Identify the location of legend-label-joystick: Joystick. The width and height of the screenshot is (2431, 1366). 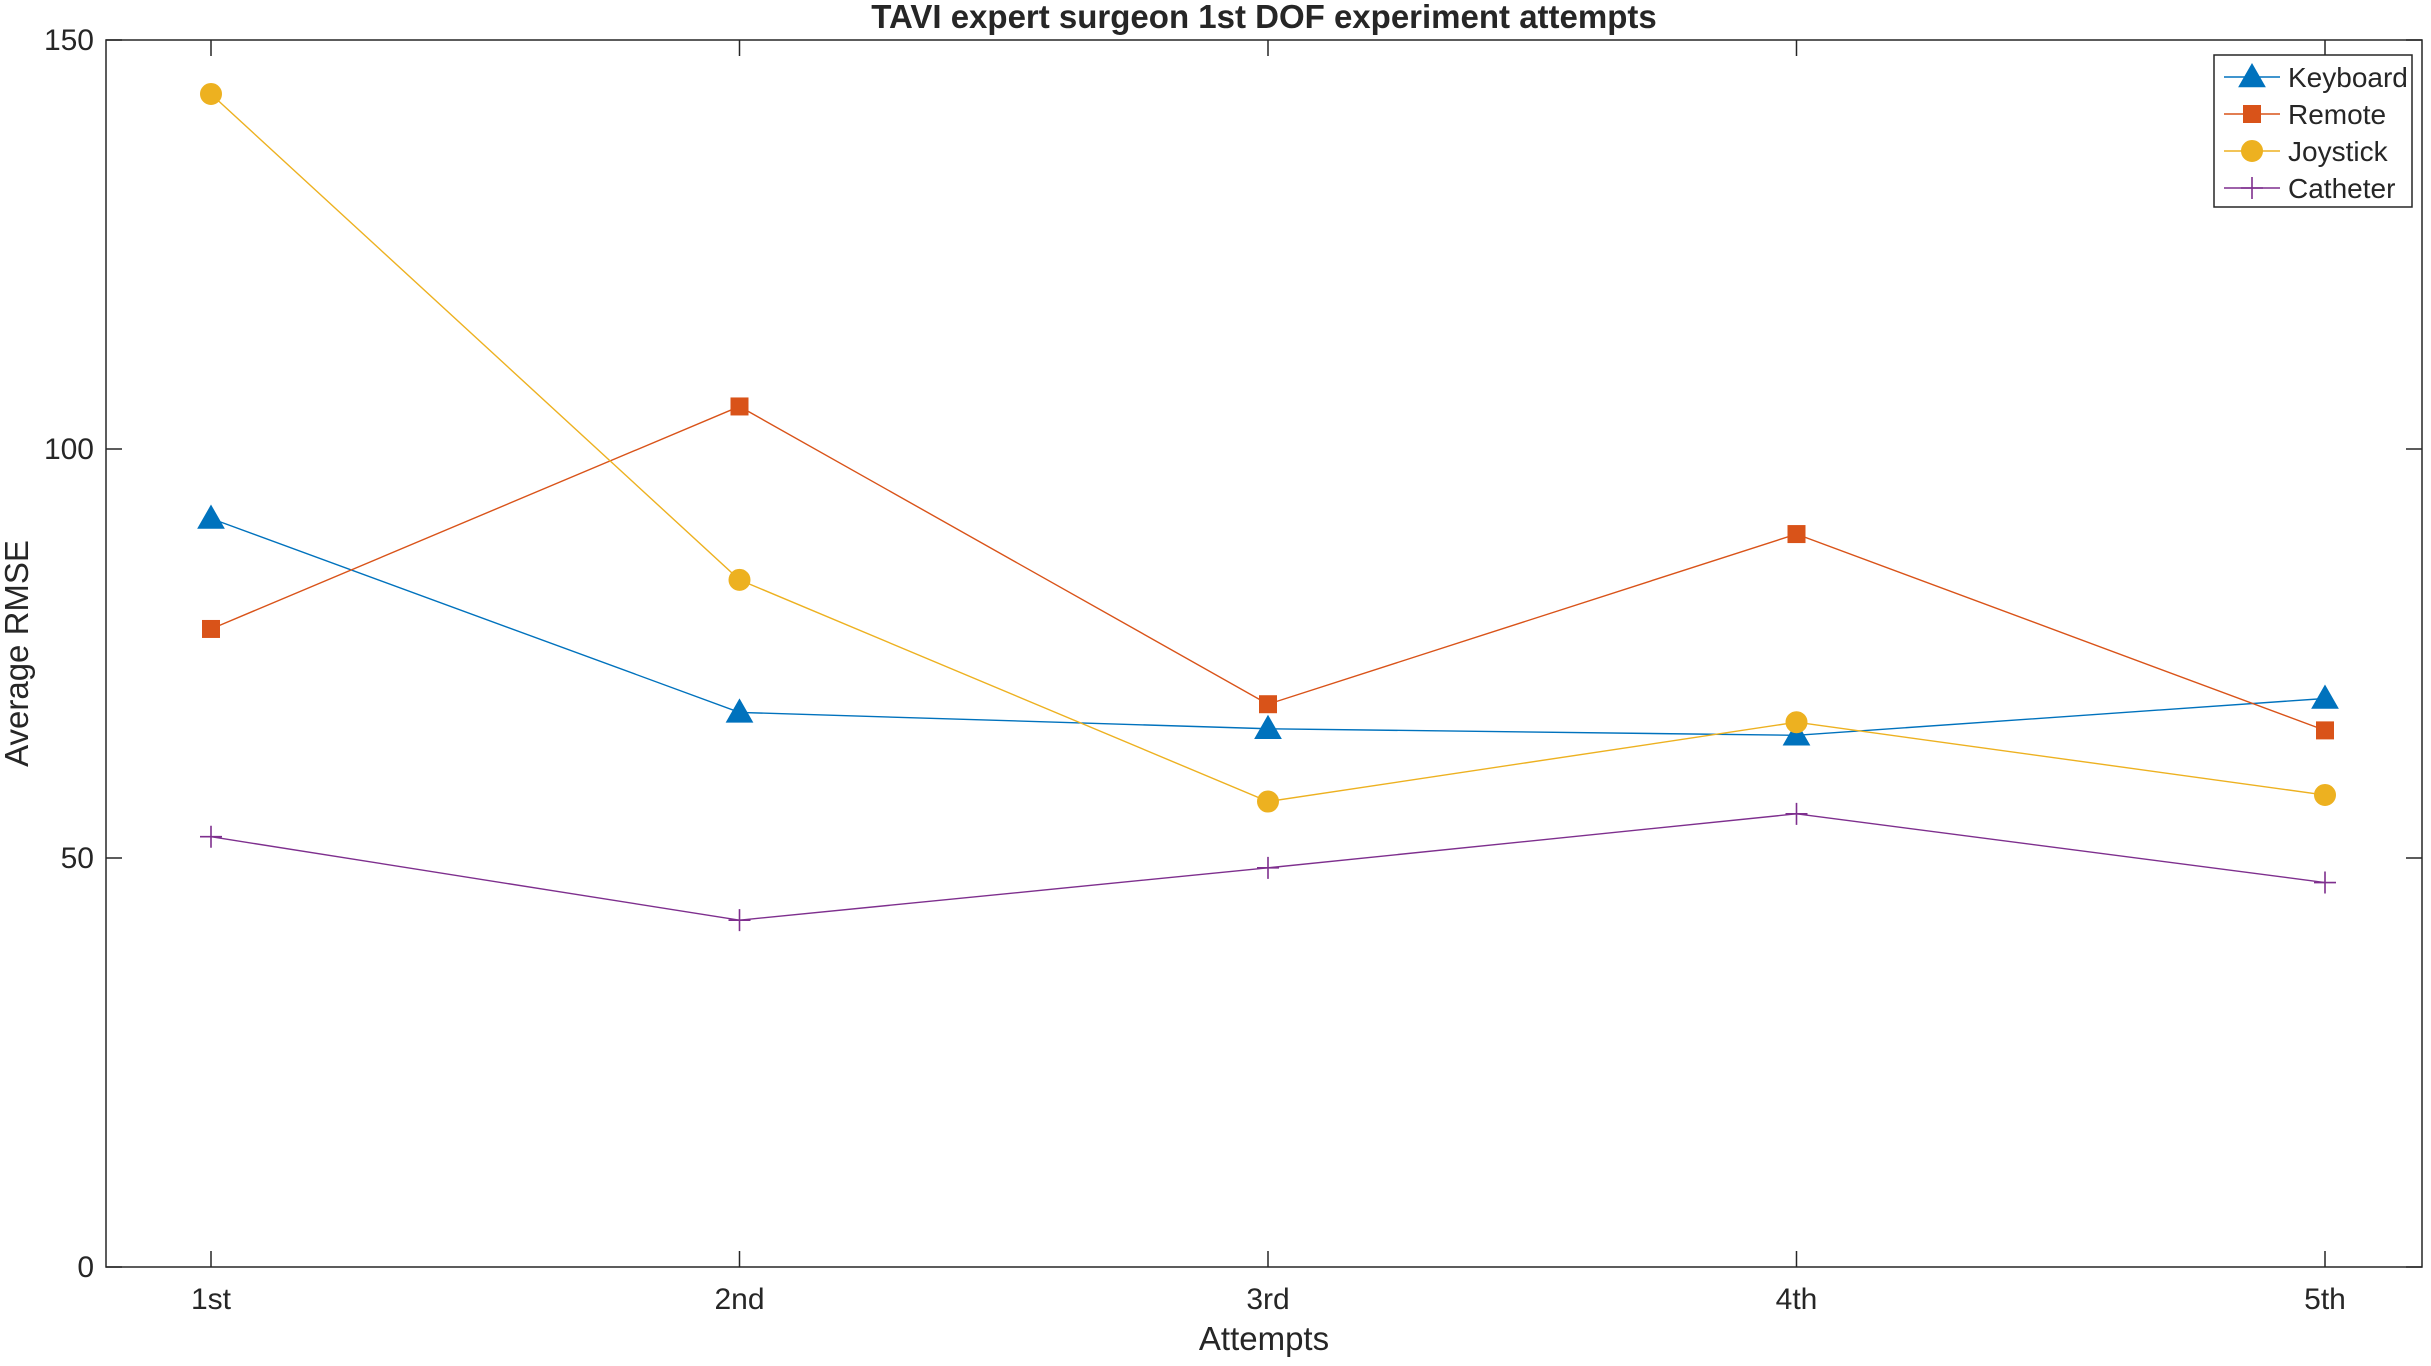
(2338, 151).